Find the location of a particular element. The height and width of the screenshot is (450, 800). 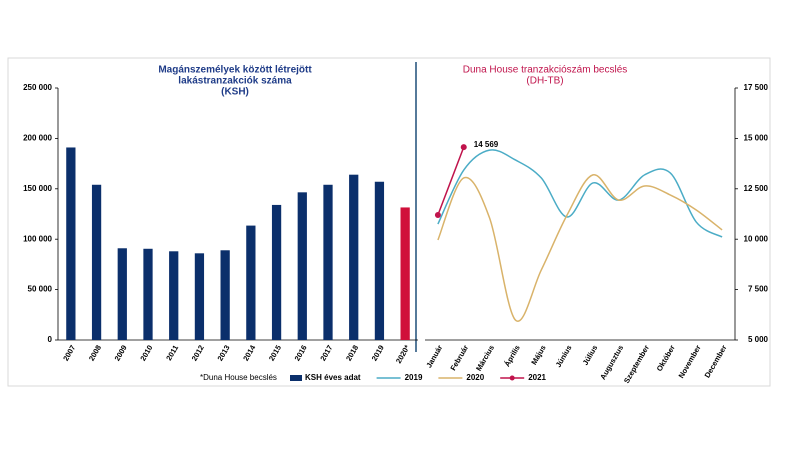

x-tick-label: Október is located at coordinates (666, 357).